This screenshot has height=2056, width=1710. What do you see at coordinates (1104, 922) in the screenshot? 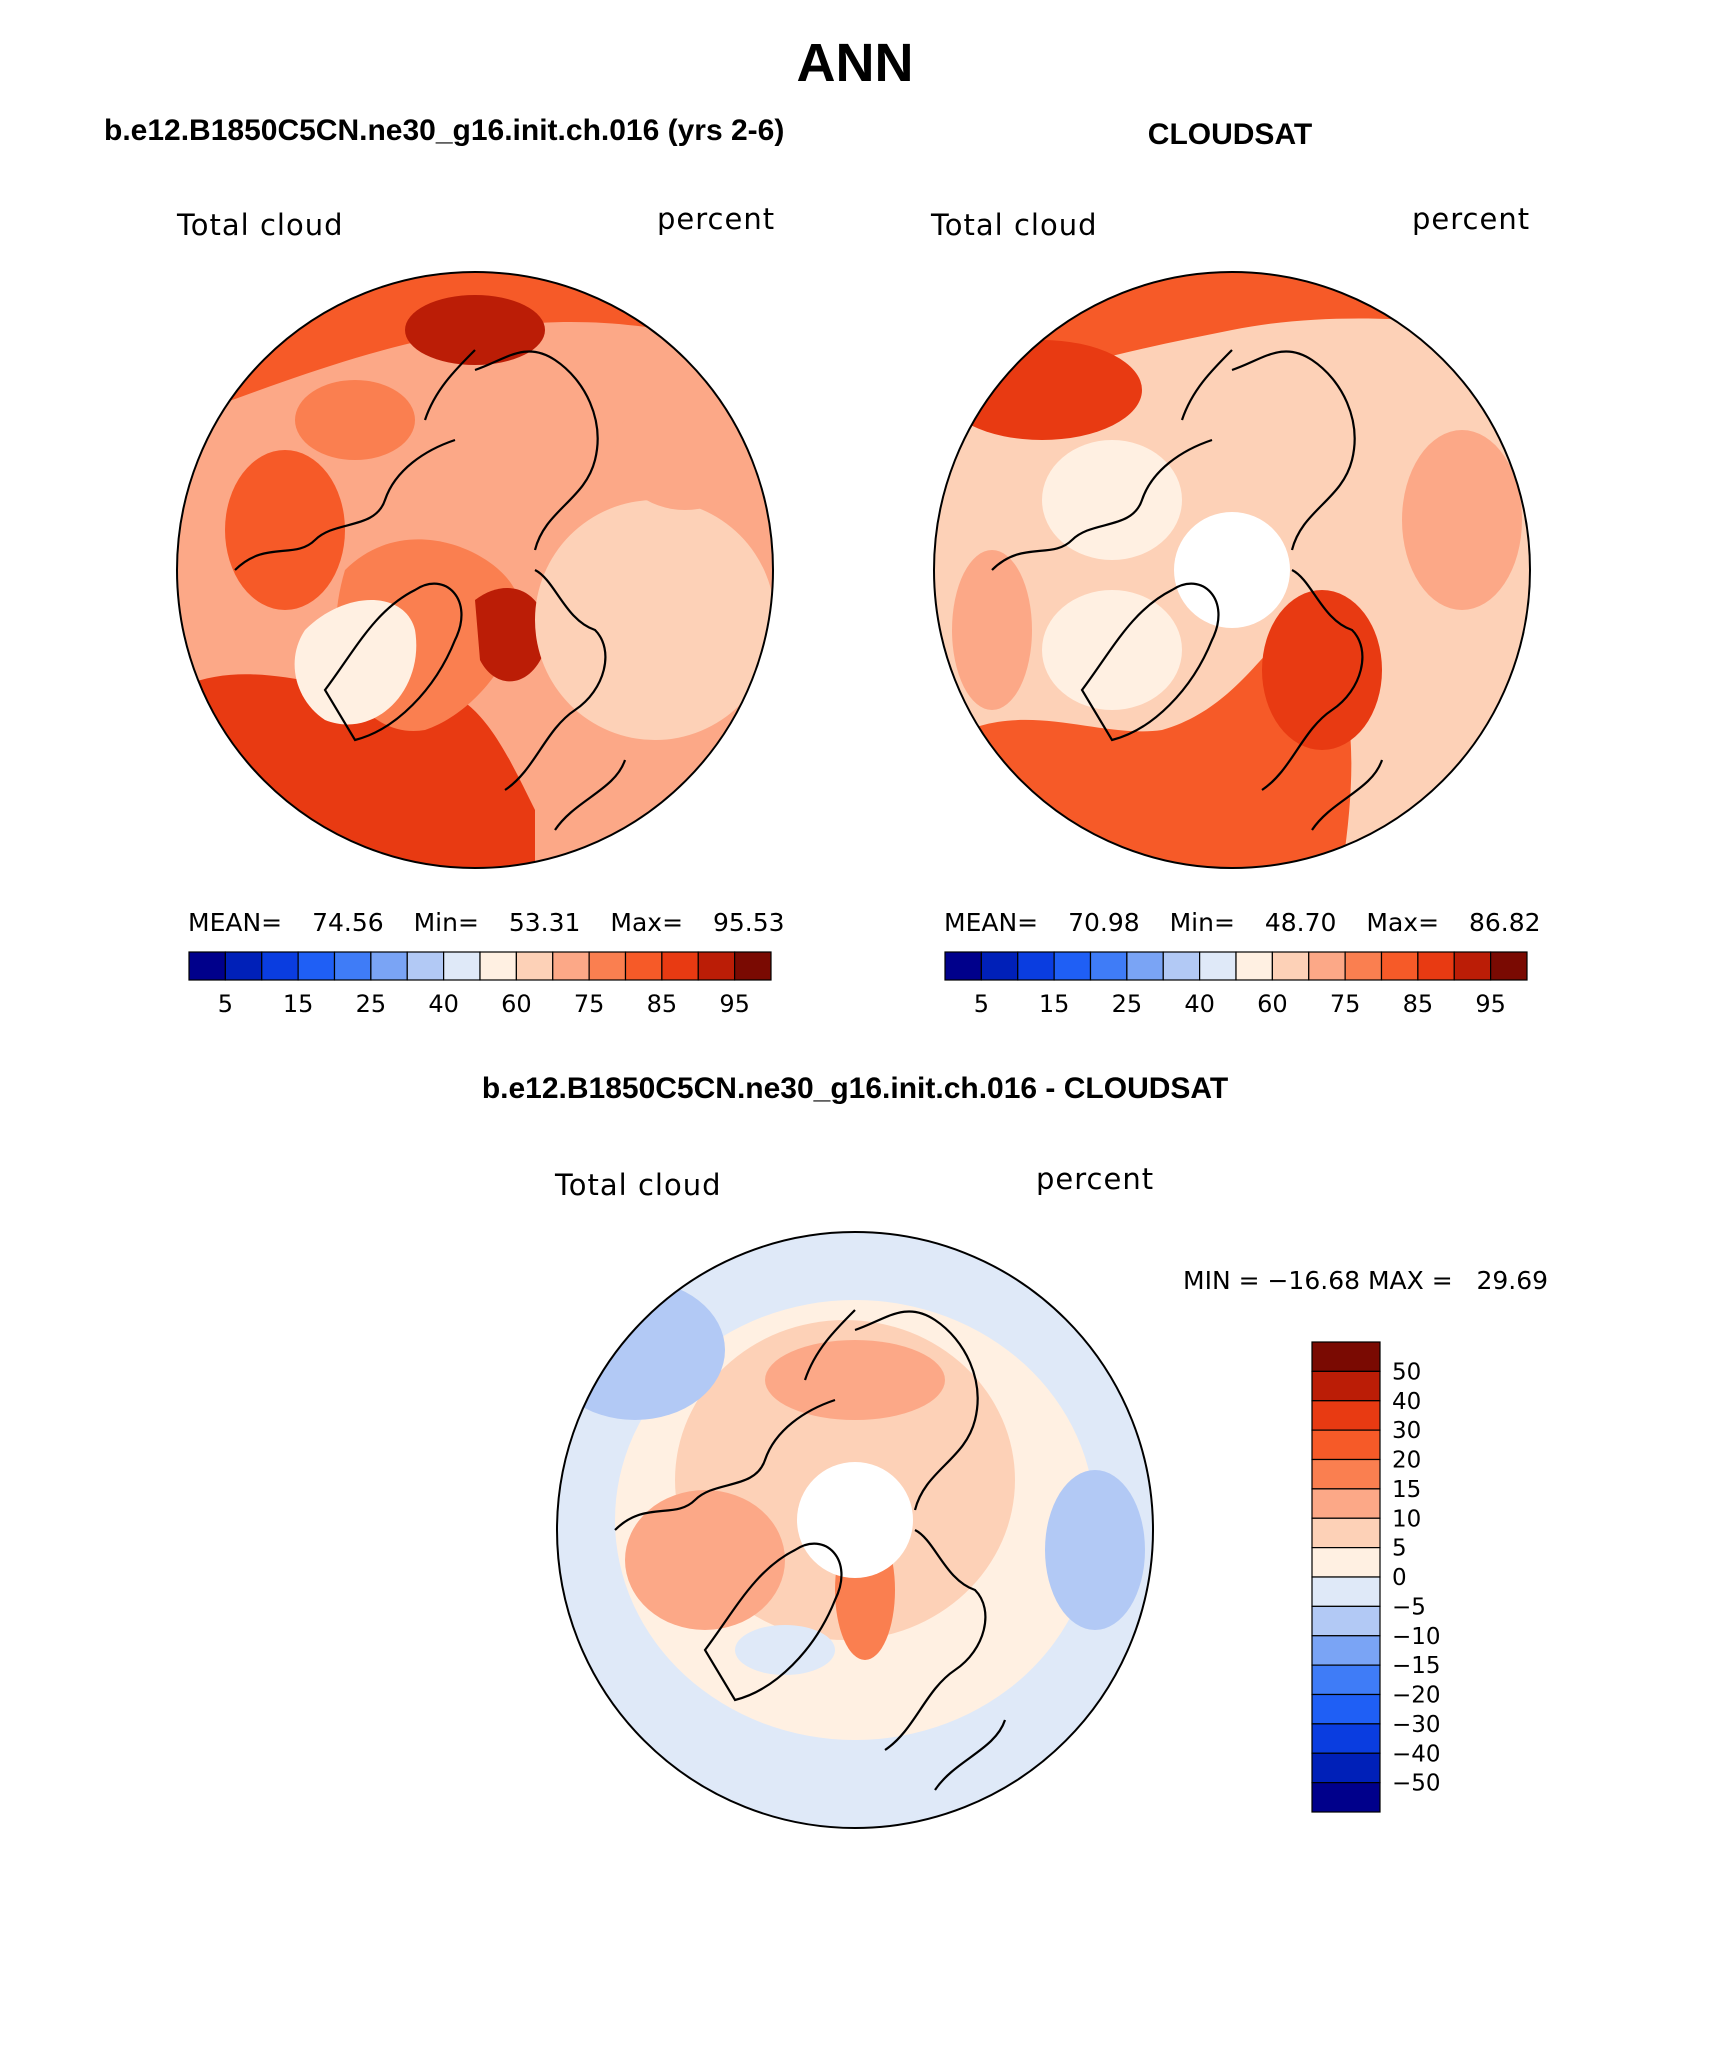
I see `mean-value: 70.98` at bounding box center [1104, 922].